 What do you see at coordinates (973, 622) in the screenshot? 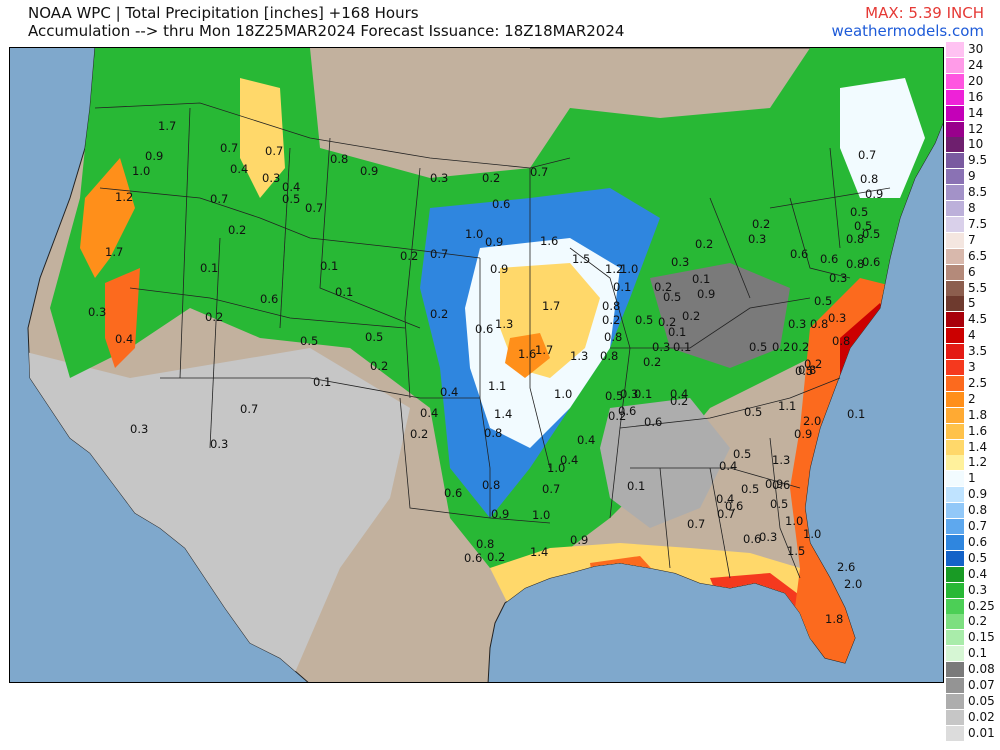
I see `legend-entry: 0.2` at bounding box center [973, 622].